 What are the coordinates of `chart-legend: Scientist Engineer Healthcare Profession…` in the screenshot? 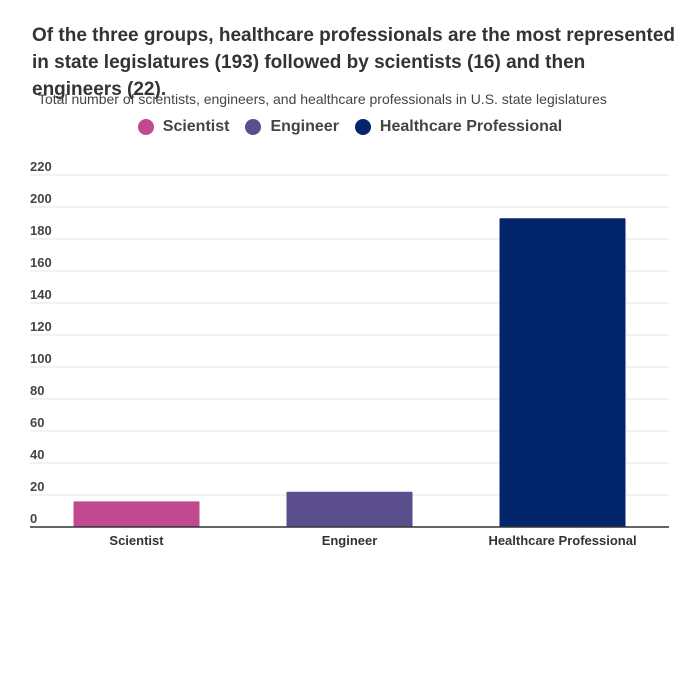 It's located at (350, 127).